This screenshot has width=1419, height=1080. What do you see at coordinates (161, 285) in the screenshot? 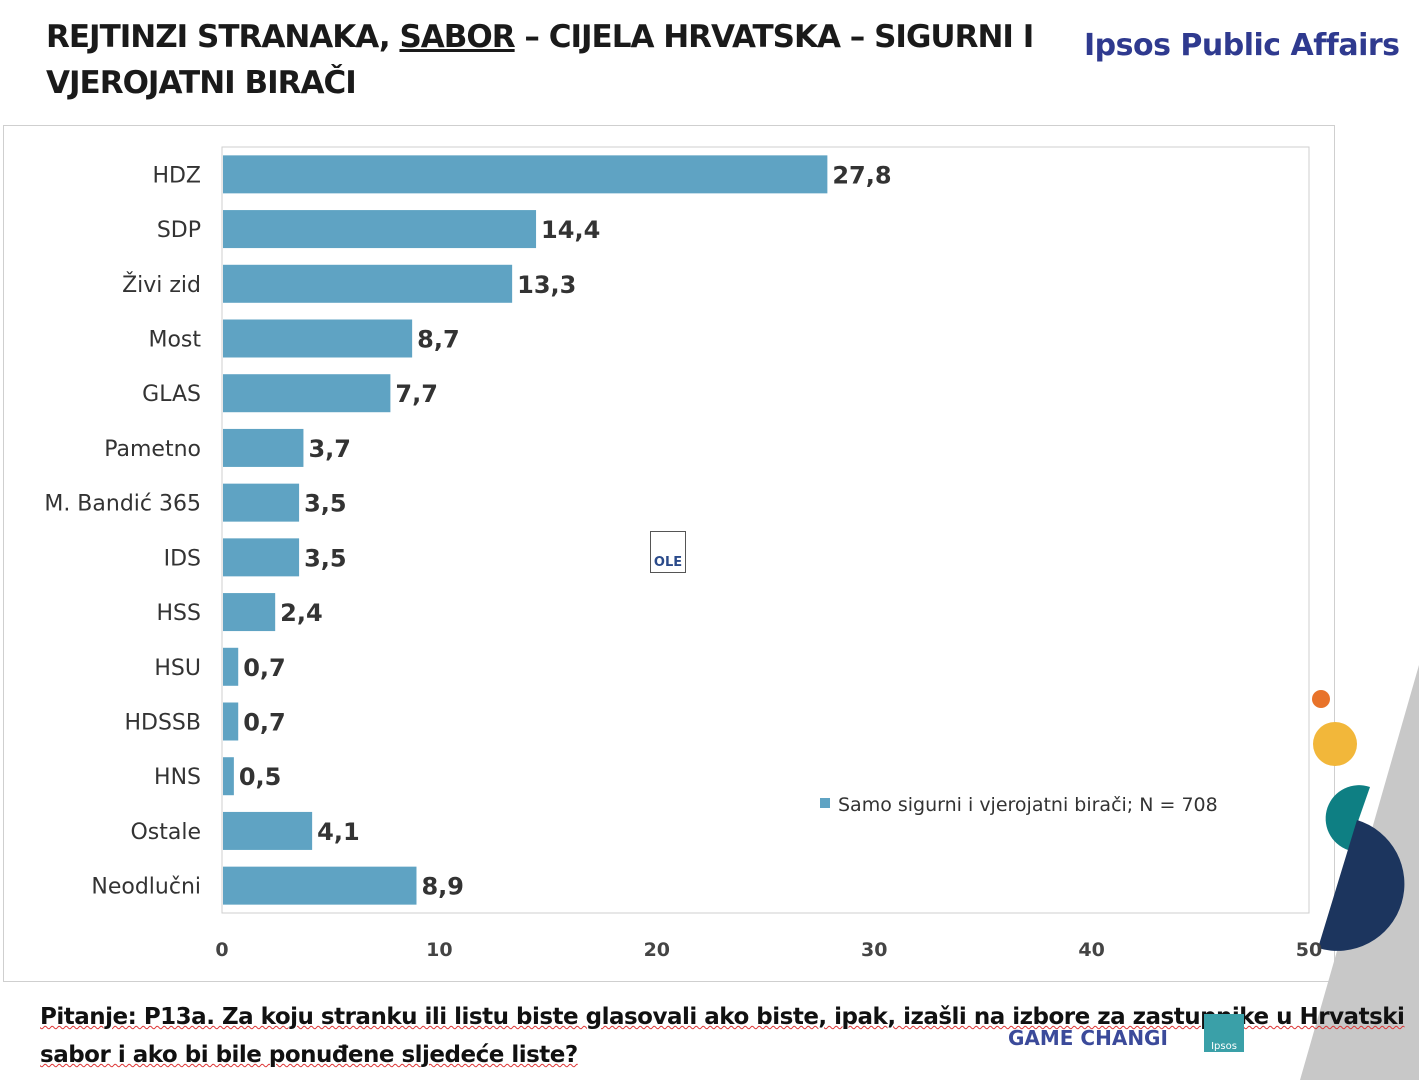
I see `category-label: Živi zid` at bounding box center [161, 285].